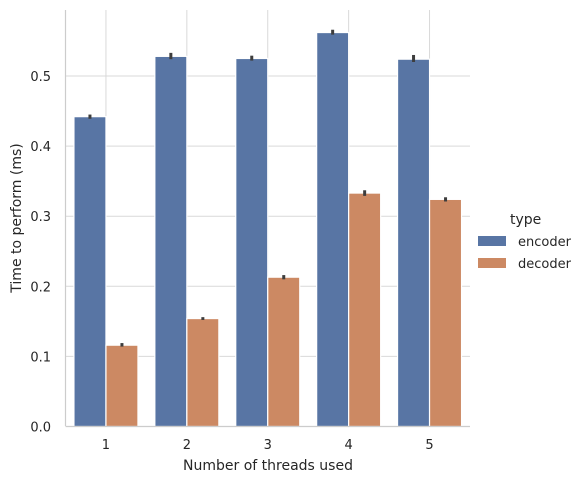 This screenshot has width=588, height=484. I want to click on legend-swatch-encoder, so click(492, 241).